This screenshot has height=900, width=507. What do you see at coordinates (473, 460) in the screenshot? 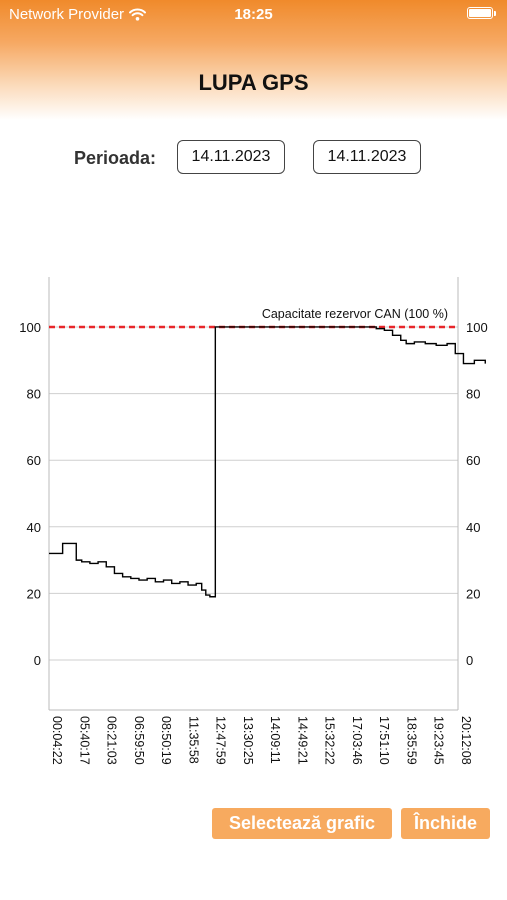
I see `y-tick-label-right: 60` at bounding box center [473, 460].